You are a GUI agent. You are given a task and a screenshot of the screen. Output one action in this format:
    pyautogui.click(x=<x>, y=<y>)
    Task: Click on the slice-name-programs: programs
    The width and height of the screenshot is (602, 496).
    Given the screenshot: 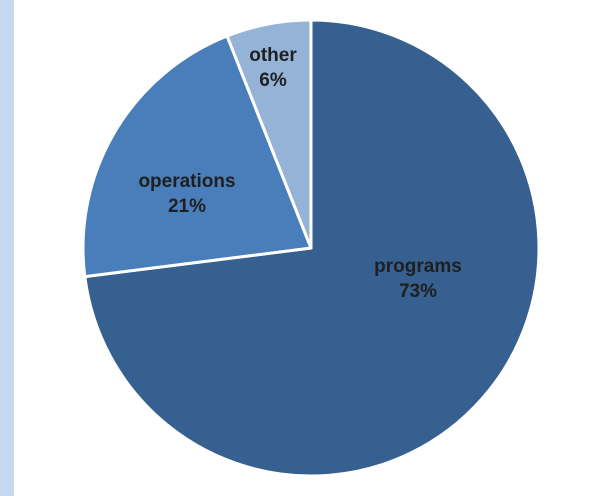 What is the action you would take?
    pyautogui.click(x=418, y=266)
    